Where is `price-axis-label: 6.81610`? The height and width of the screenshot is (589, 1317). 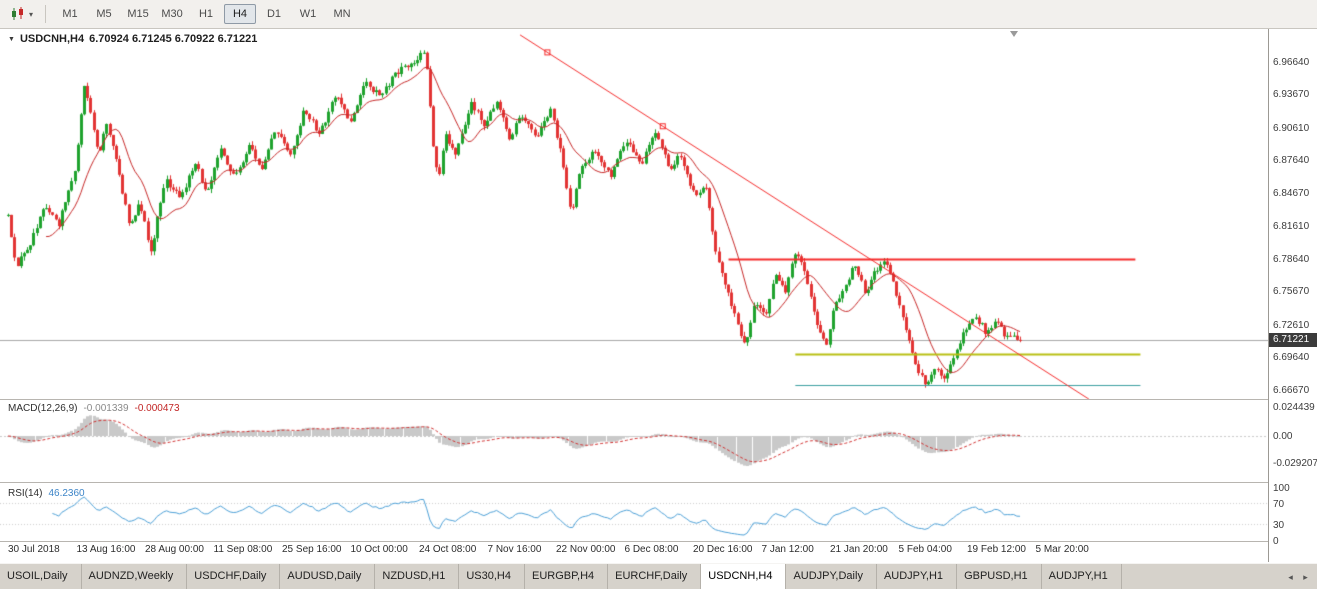 price-axis-label: 6.81610 is located at coordinates (1291, 227).